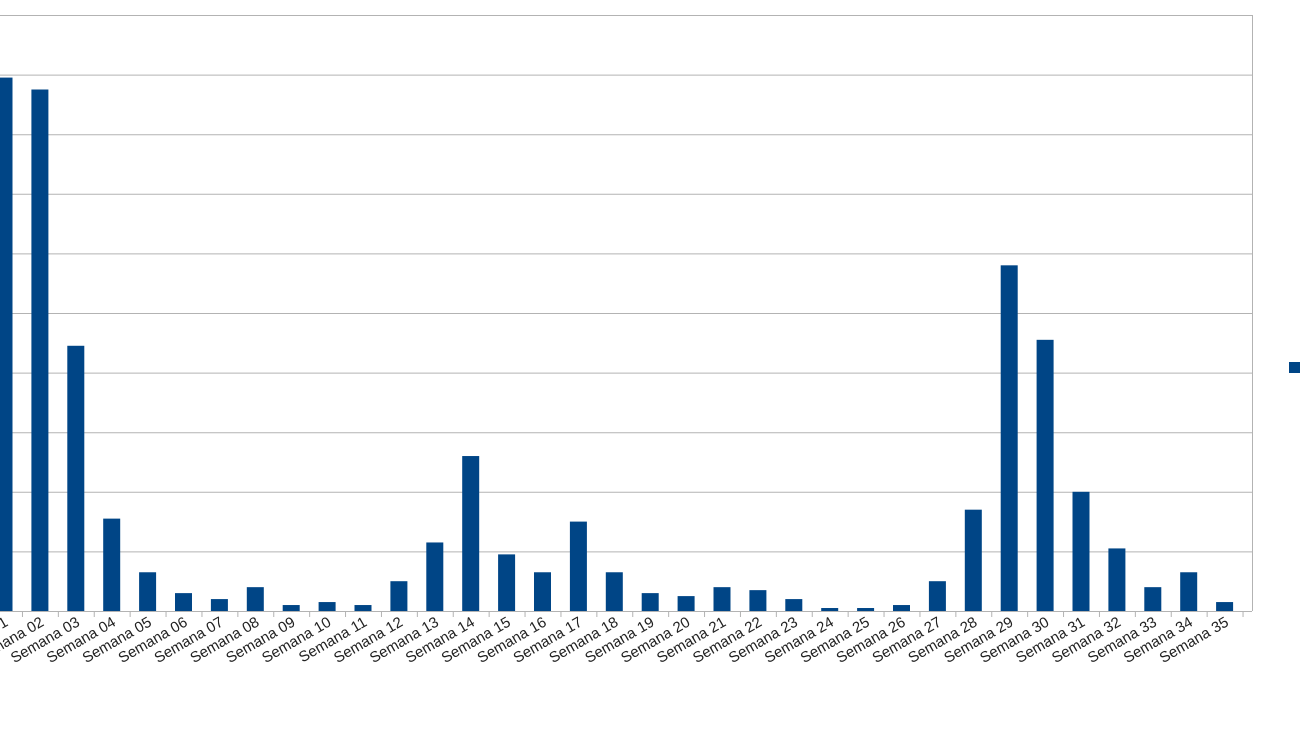 The width and height of the screenshot is (1306, 733). I want to click on legend, so click(1294, 367).